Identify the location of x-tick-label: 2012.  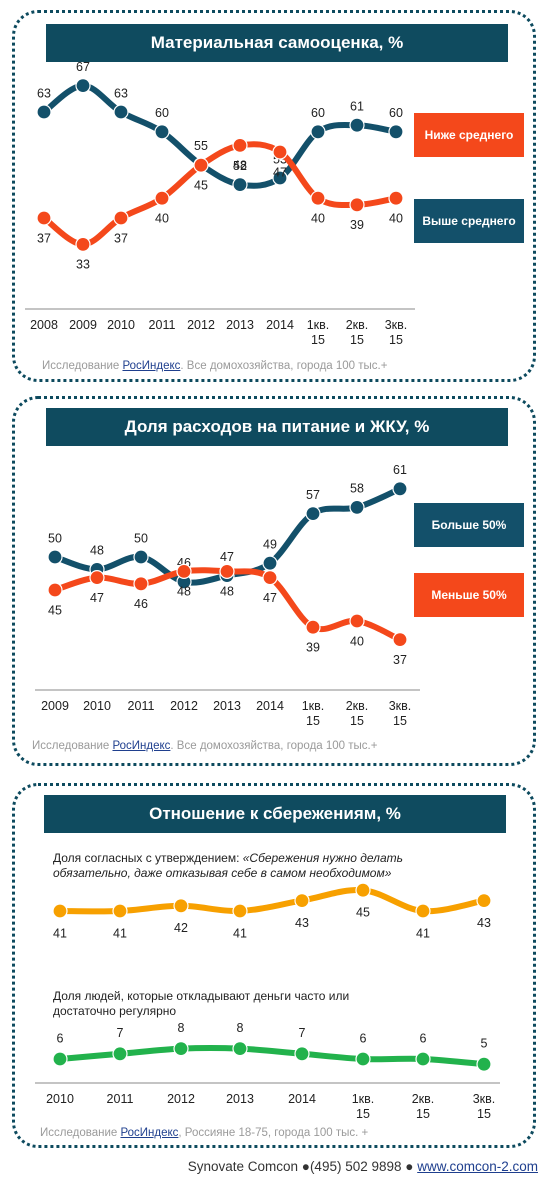
(181, 1099).